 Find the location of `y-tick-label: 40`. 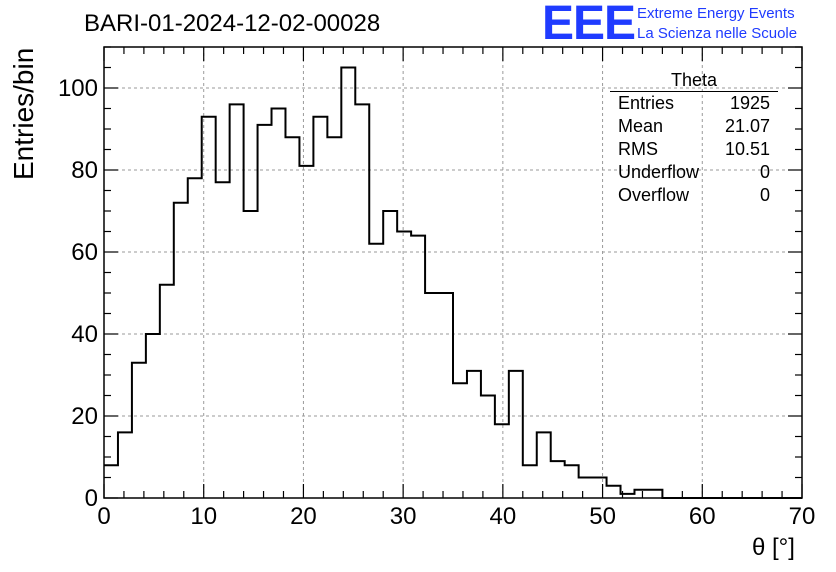

y-tick-label: 40 is located at coordinates (84, 334).